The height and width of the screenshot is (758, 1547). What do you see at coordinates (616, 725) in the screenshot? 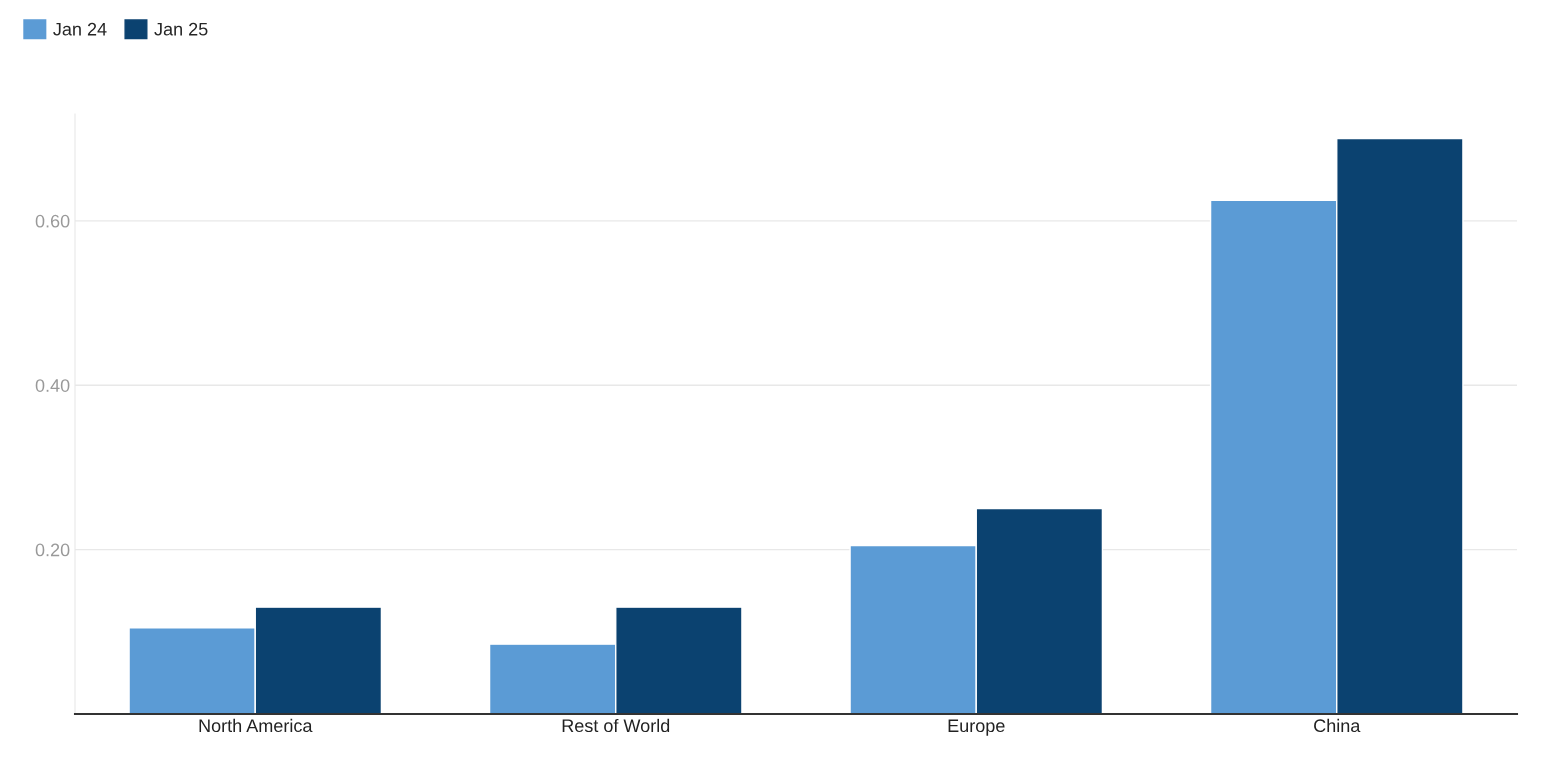
I see `x-tick-label: Rest of World` at bounding box center [616, 725].